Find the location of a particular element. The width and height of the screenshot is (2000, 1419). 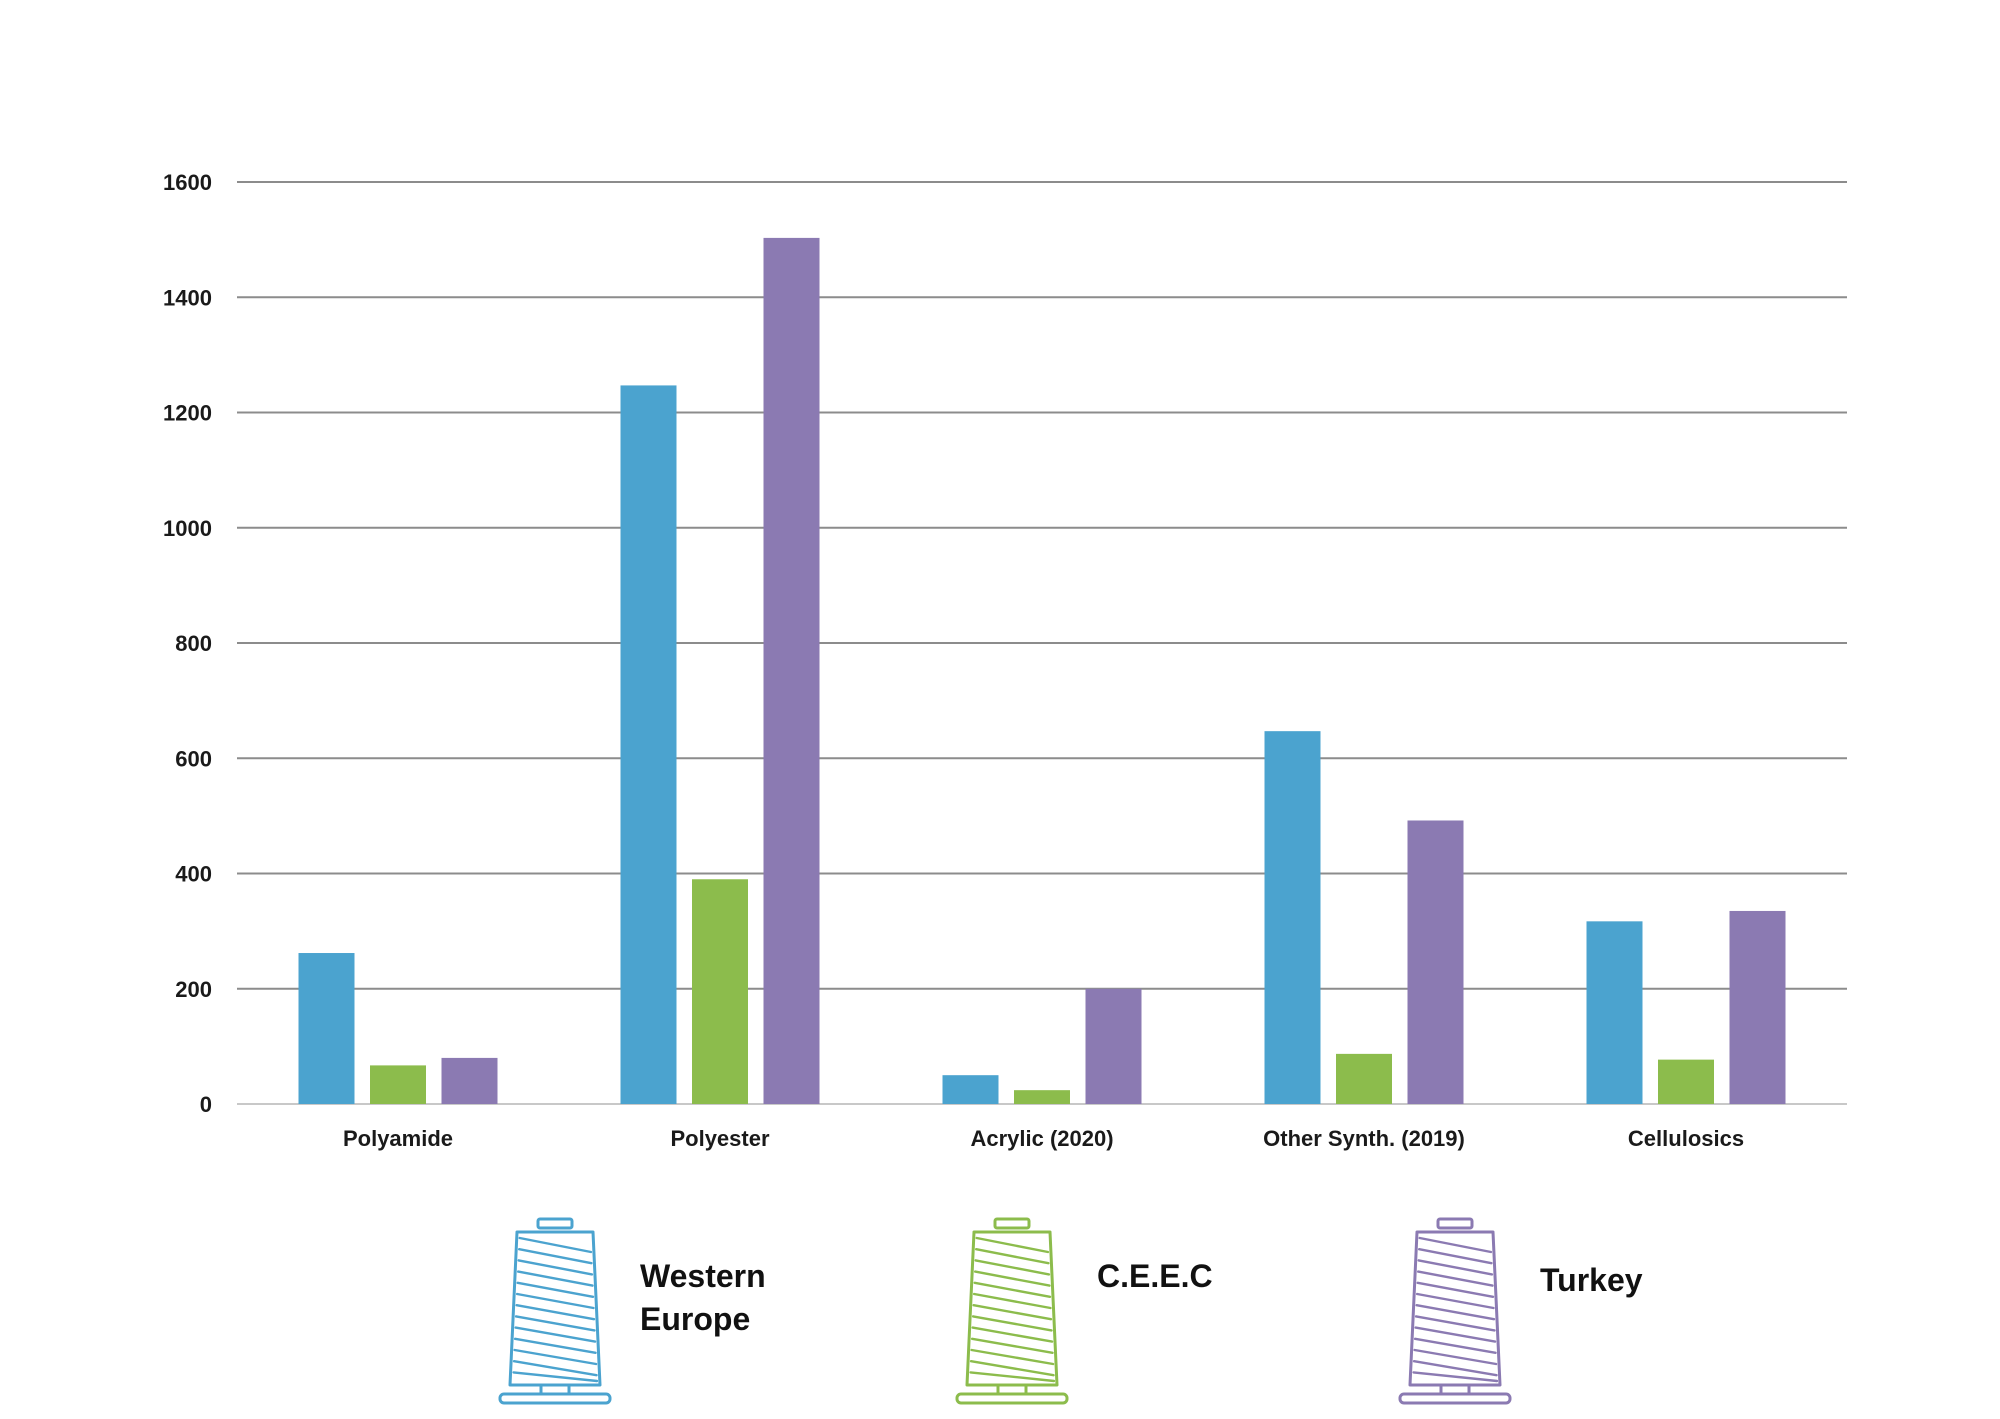

bar-western-europe-cellulosics is located at coordinates (1614, 1012).